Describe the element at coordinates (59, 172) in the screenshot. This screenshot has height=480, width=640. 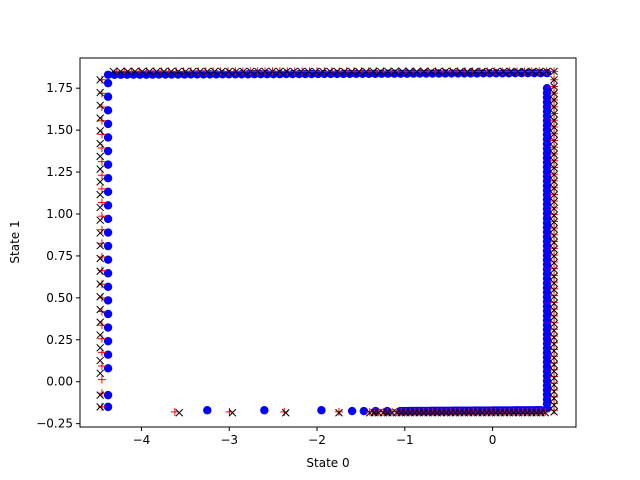
I see `y-tick-label: 1.25` at that location.